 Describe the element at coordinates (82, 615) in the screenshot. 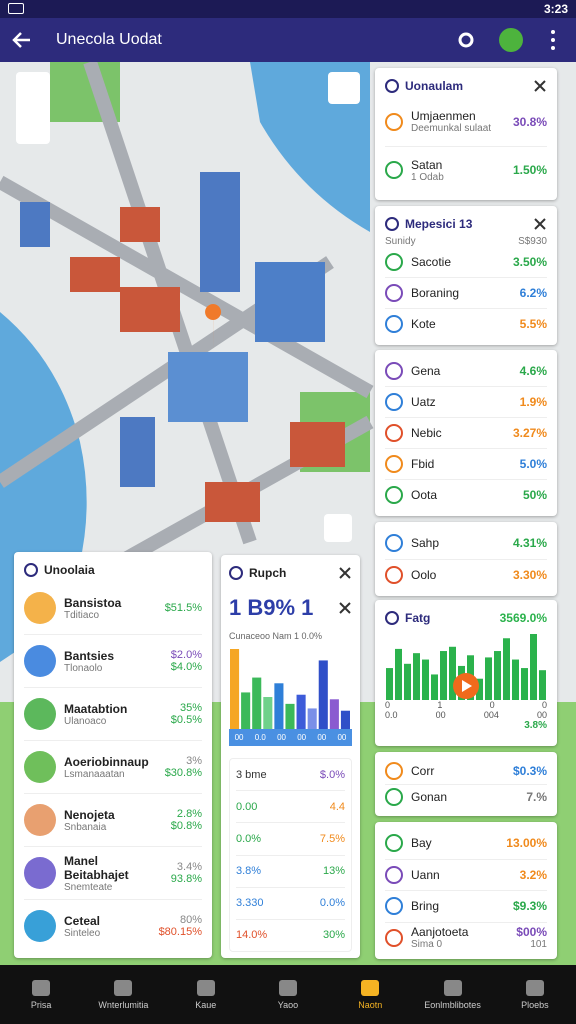

I see `person-sub: Tditiaco` at that location.